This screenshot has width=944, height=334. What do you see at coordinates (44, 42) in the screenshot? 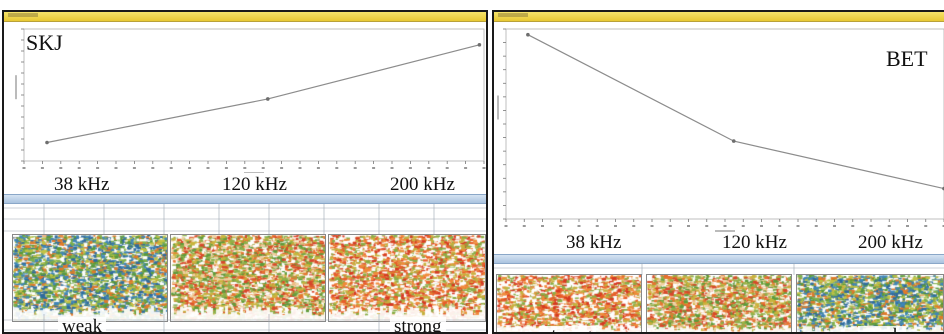
I see `species-label: SKJ` at bounding box center [44, 42].